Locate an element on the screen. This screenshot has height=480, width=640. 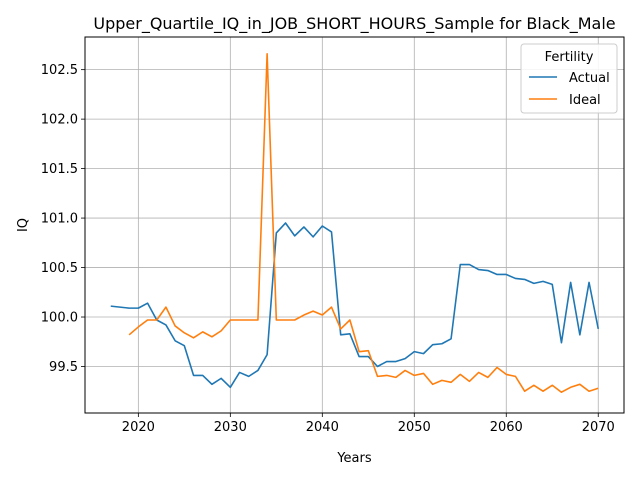
y-tick-label: 101.0 is located at coordinates (59, 219).